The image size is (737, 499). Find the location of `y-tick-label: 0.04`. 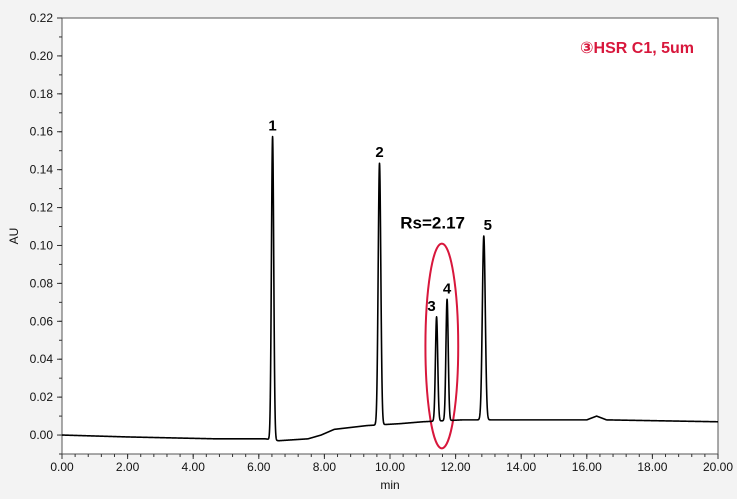

y-tick-label: 0.04 is located at coordinates (42, 359).